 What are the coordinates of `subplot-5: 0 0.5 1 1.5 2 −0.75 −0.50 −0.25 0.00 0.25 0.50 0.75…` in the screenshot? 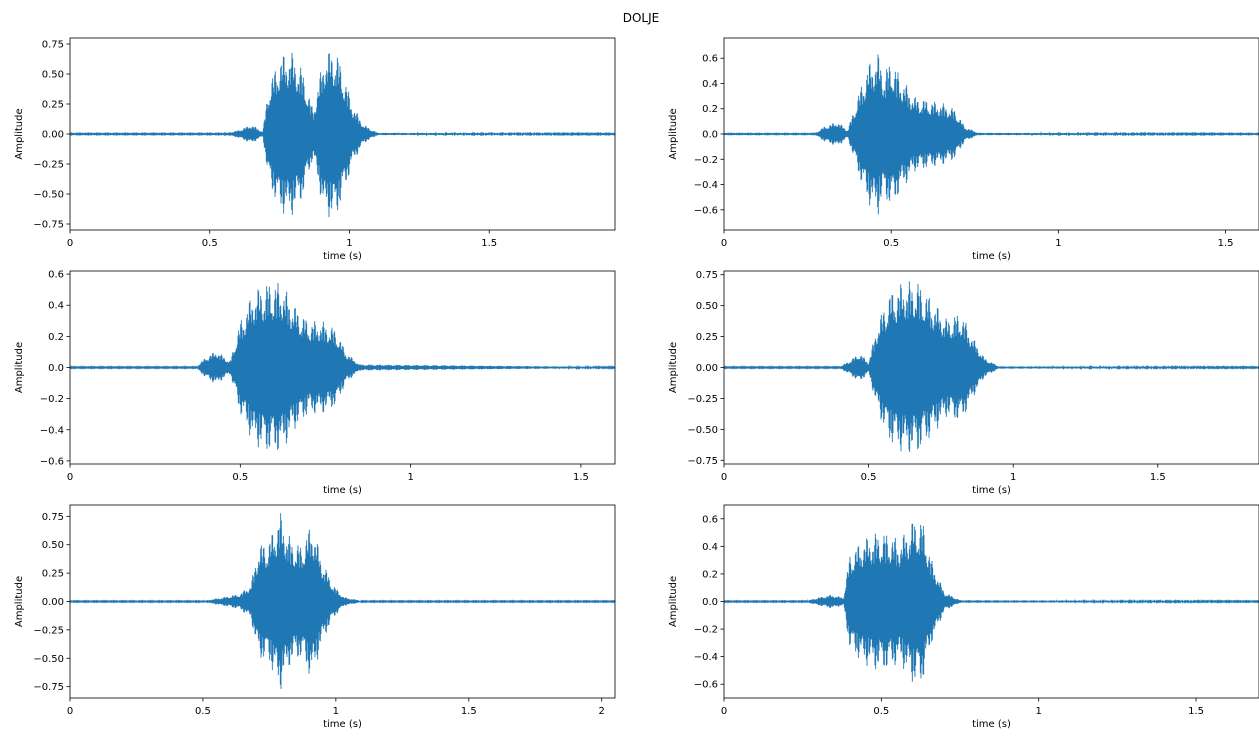 It's located at (315, 617).